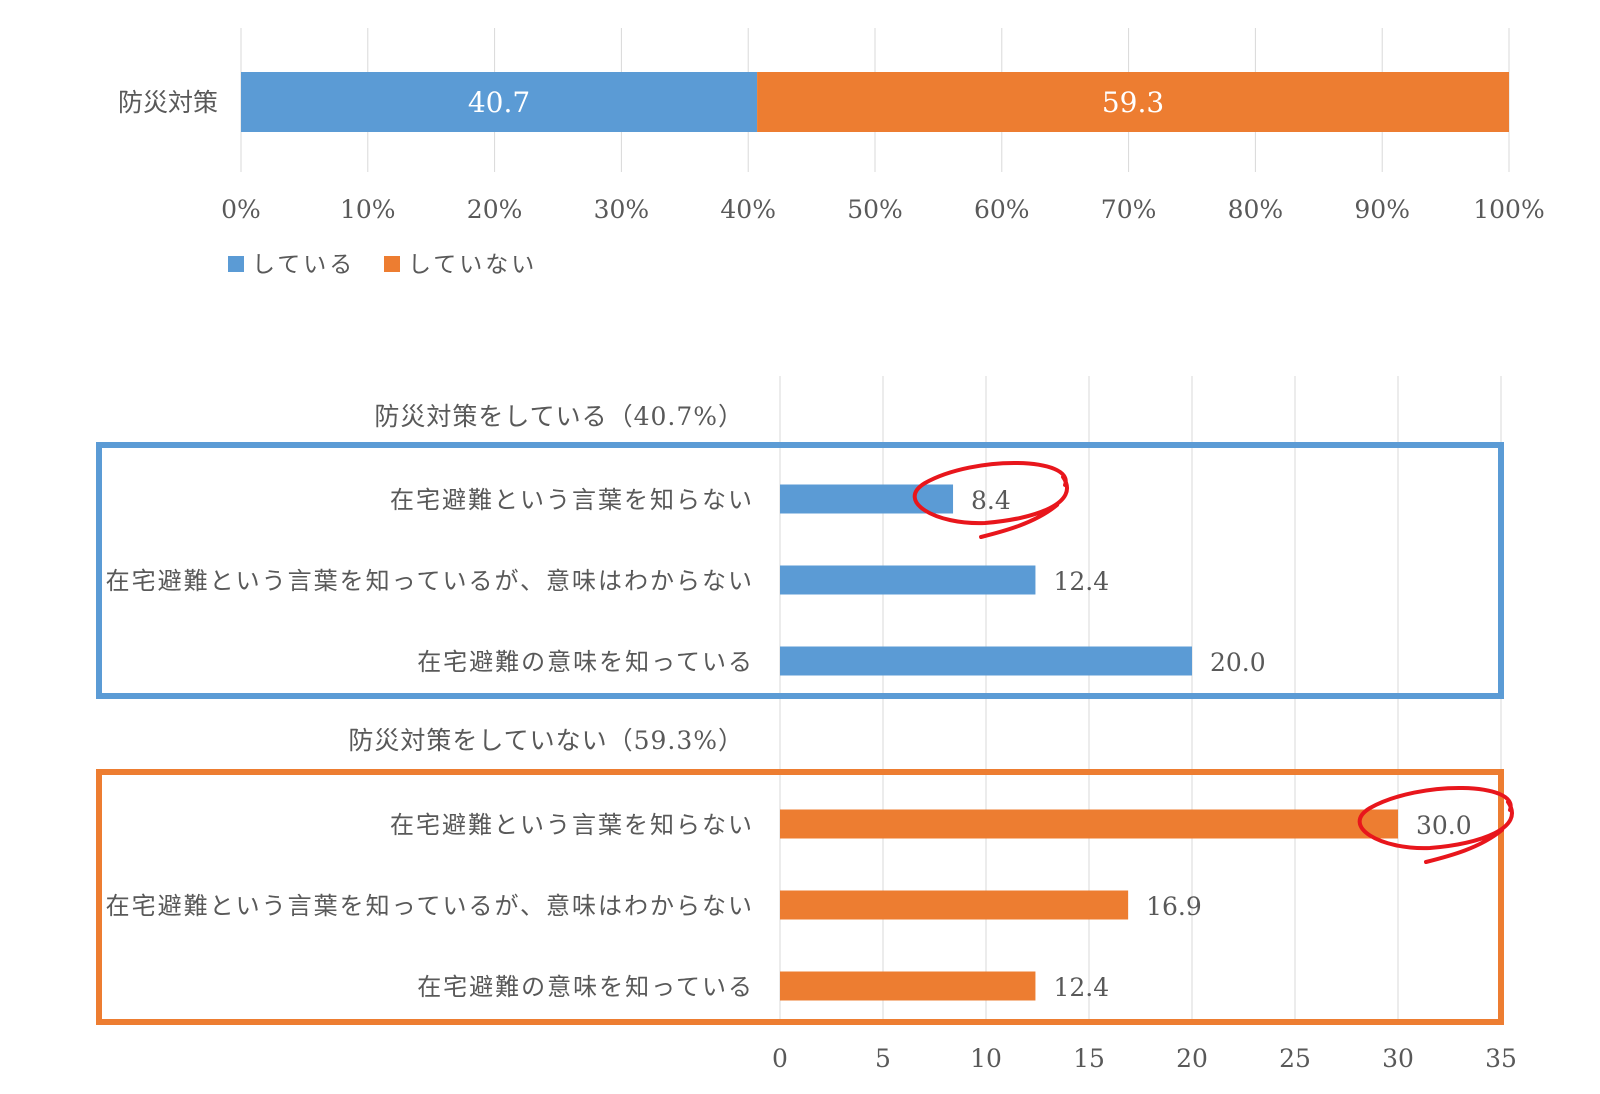 This screenshot has width=1600, height=1094. Describe the element at coordinates (472, 265) in the screenshot. I see `legend-label: していない` at that location.